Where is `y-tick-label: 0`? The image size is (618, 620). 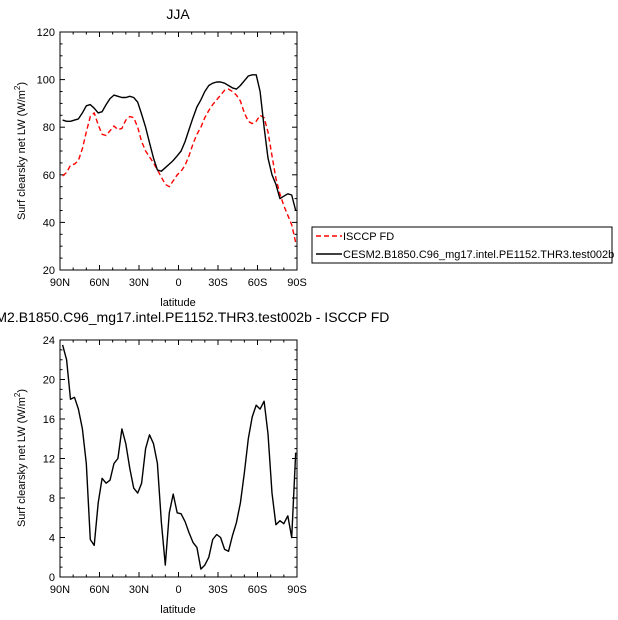 y-tick-label: 0 is located at coordinates (52, 578).